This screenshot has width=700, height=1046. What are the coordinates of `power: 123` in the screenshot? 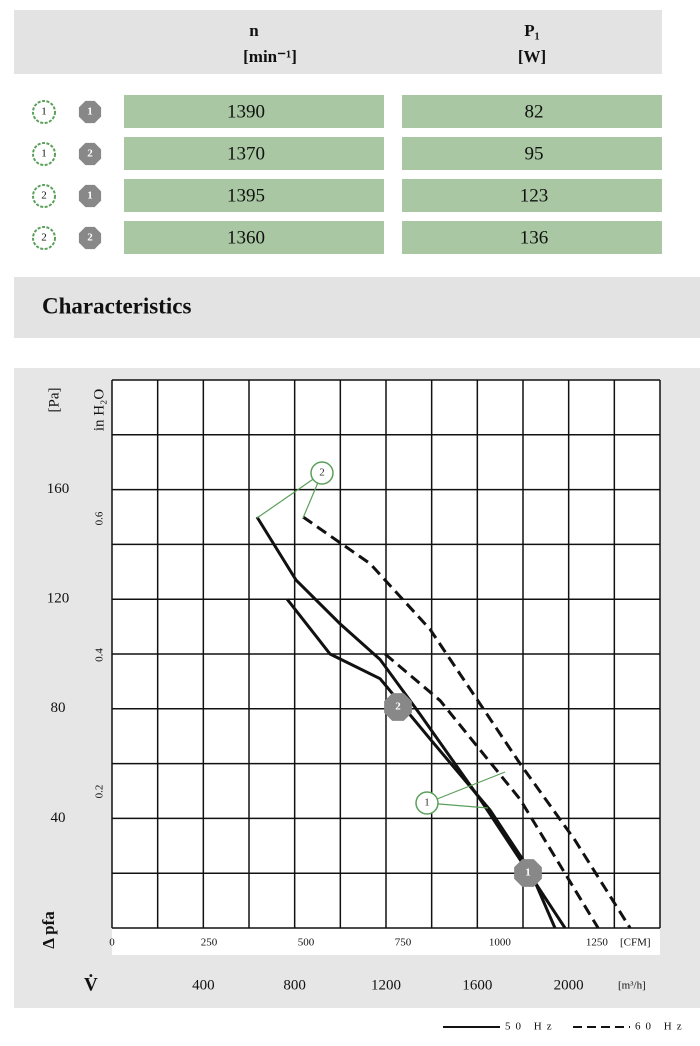 It's located at (534, 195).